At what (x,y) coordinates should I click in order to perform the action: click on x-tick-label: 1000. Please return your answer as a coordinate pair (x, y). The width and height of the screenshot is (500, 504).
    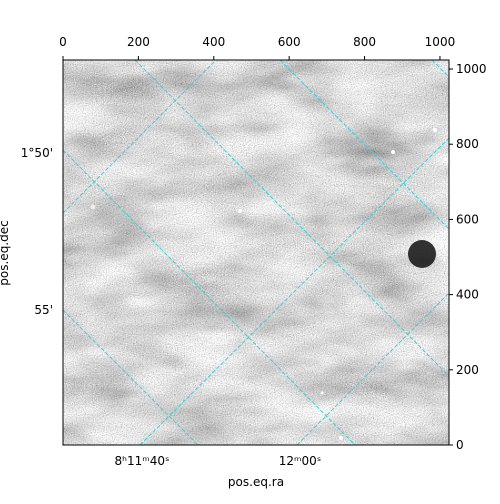
    Looking at the image, I should click on (440, 42).